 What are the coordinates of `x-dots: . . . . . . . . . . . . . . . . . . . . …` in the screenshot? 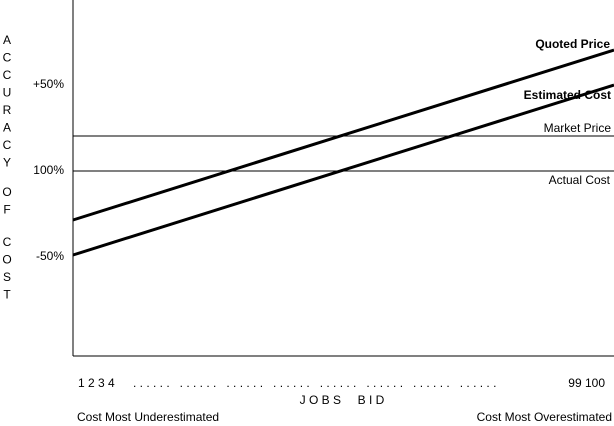 It's located at (314, 383).